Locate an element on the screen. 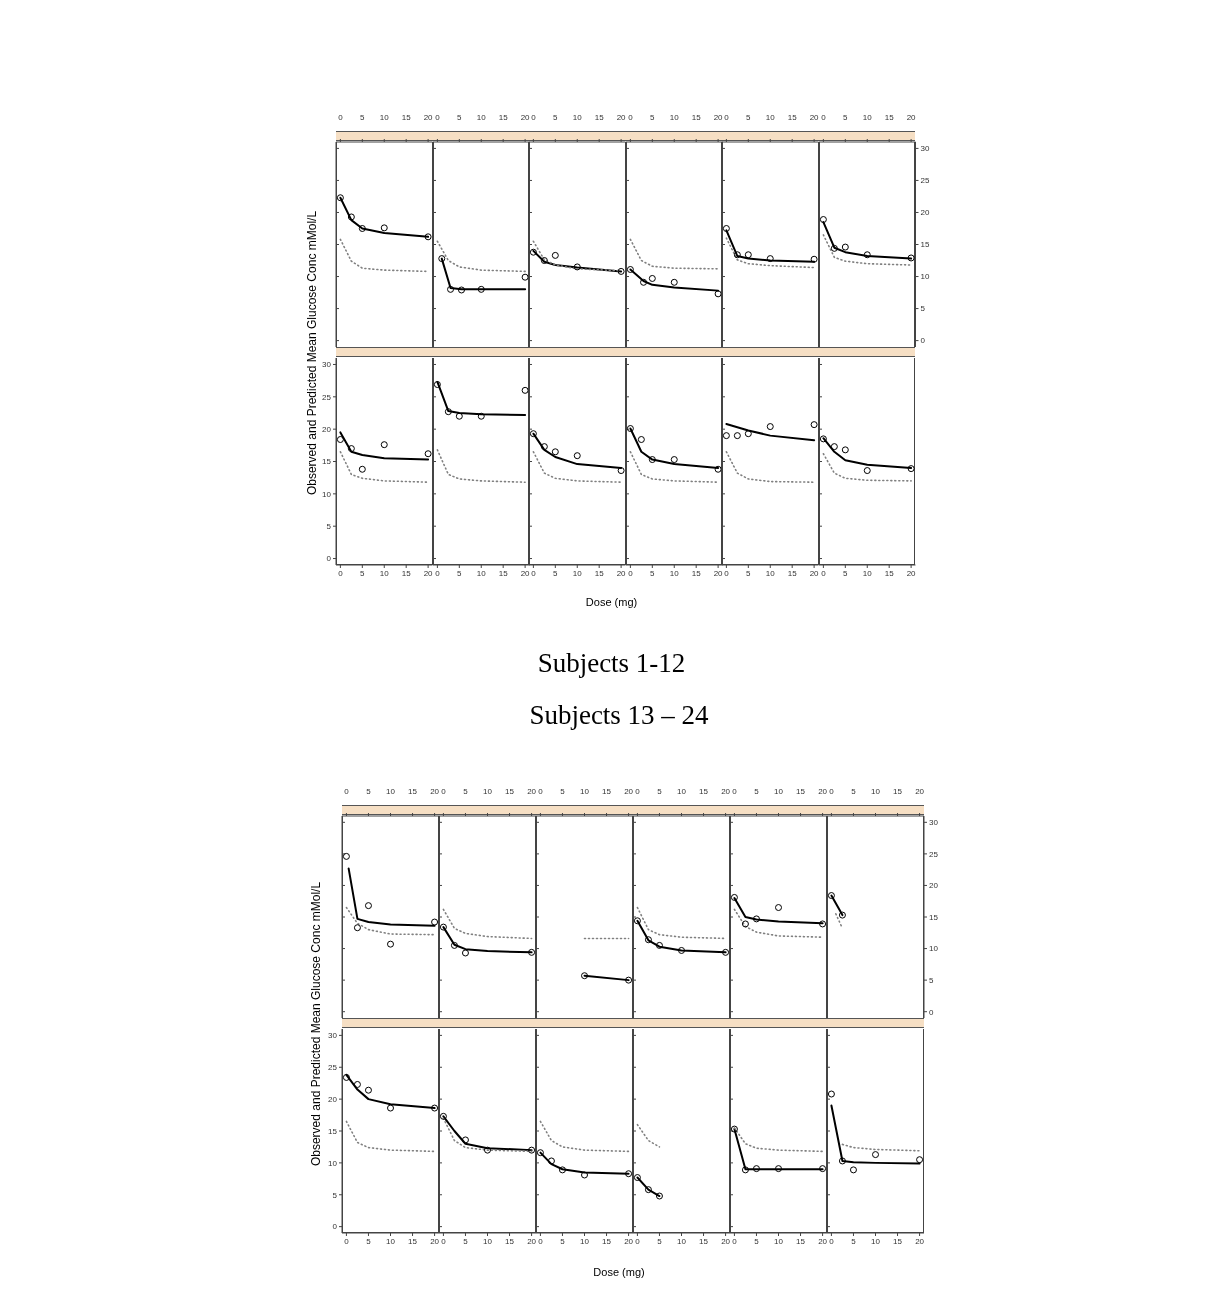 Image resolution: width=1219 pixels, height=1295 pixels. y-tick-label: 25 is located at coordinates (327, 397).